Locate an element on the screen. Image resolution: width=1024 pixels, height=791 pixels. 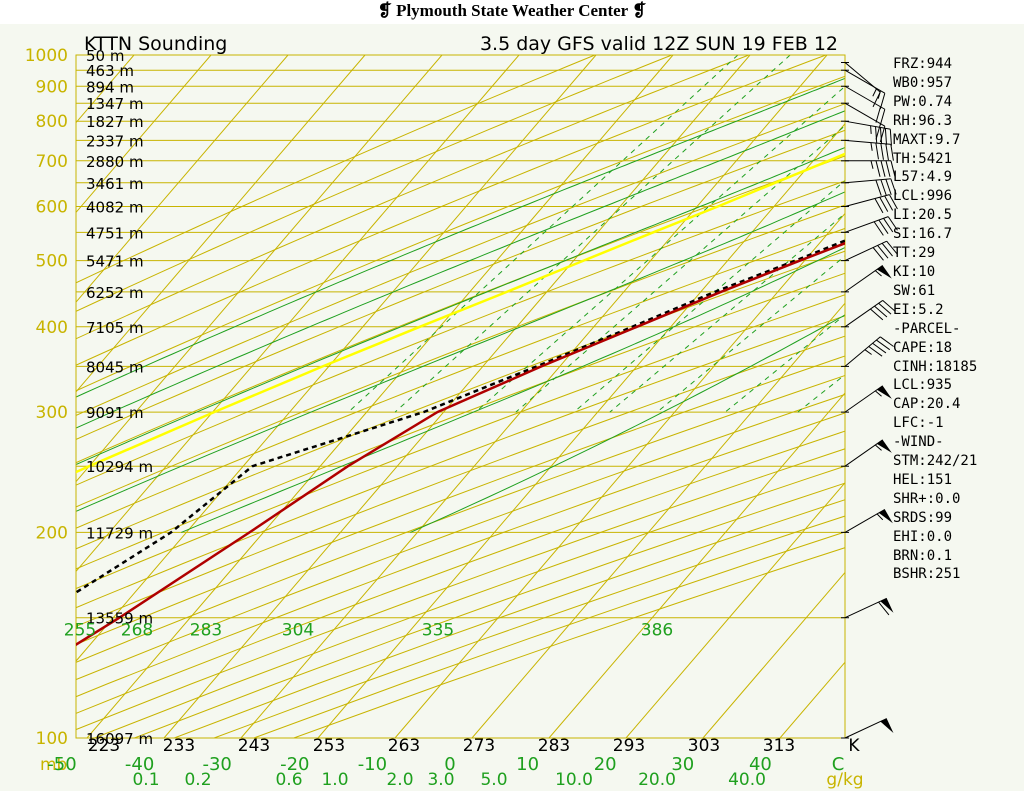
title-label: Plymouth State Weather Center is located at coordinates (512, 10).